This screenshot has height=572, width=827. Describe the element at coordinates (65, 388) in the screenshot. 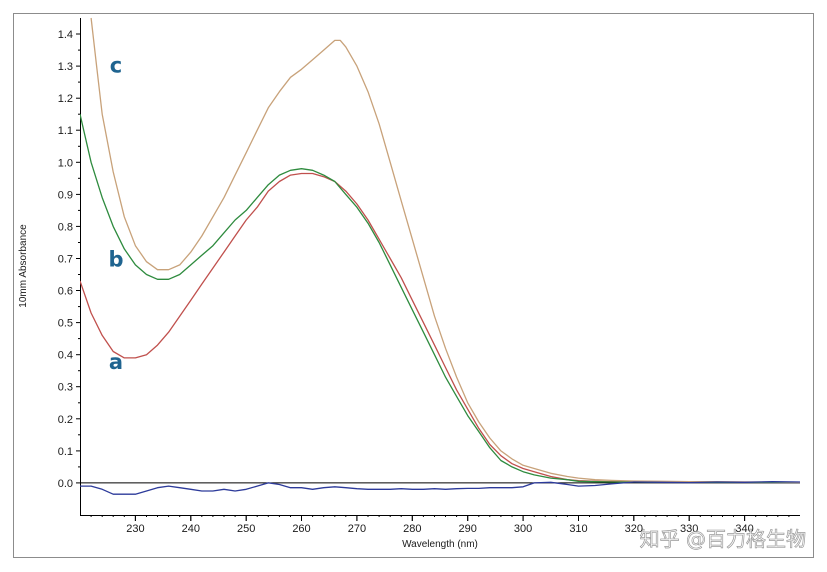

I see `y-tick-label: 0.3` at that location.